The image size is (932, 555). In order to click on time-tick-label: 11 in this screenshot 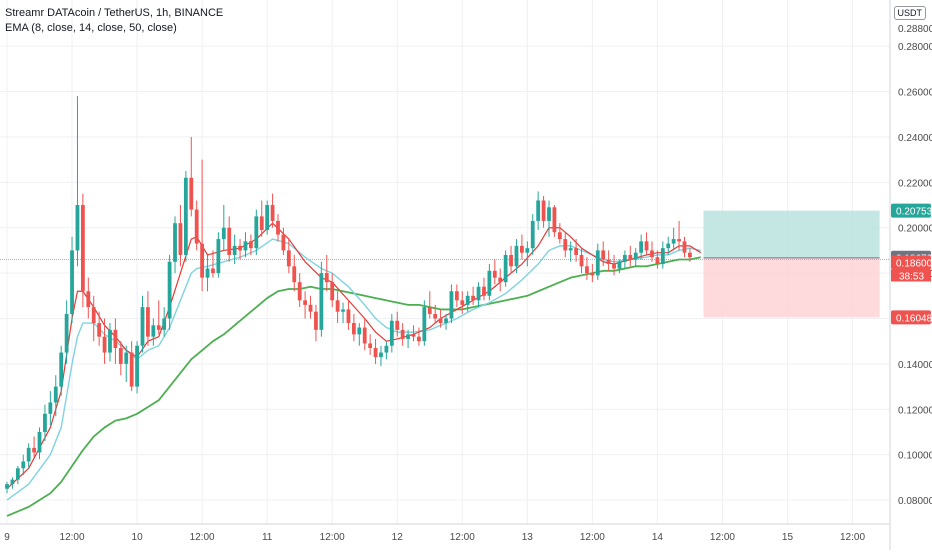, I will do `click(267, 537)`.